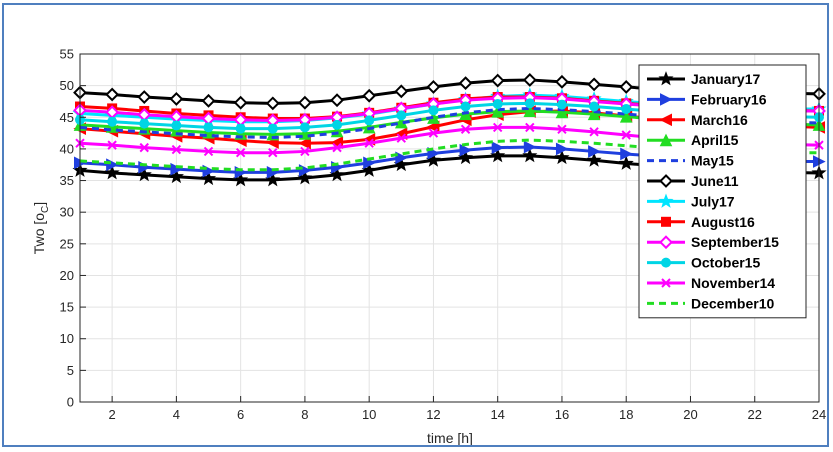 The height and width of the screenshot is (452, 833). What do you see at coordinates (735, 242) in the screenshot?
I see `legend-label: September15` at bounding box center [735, 242].